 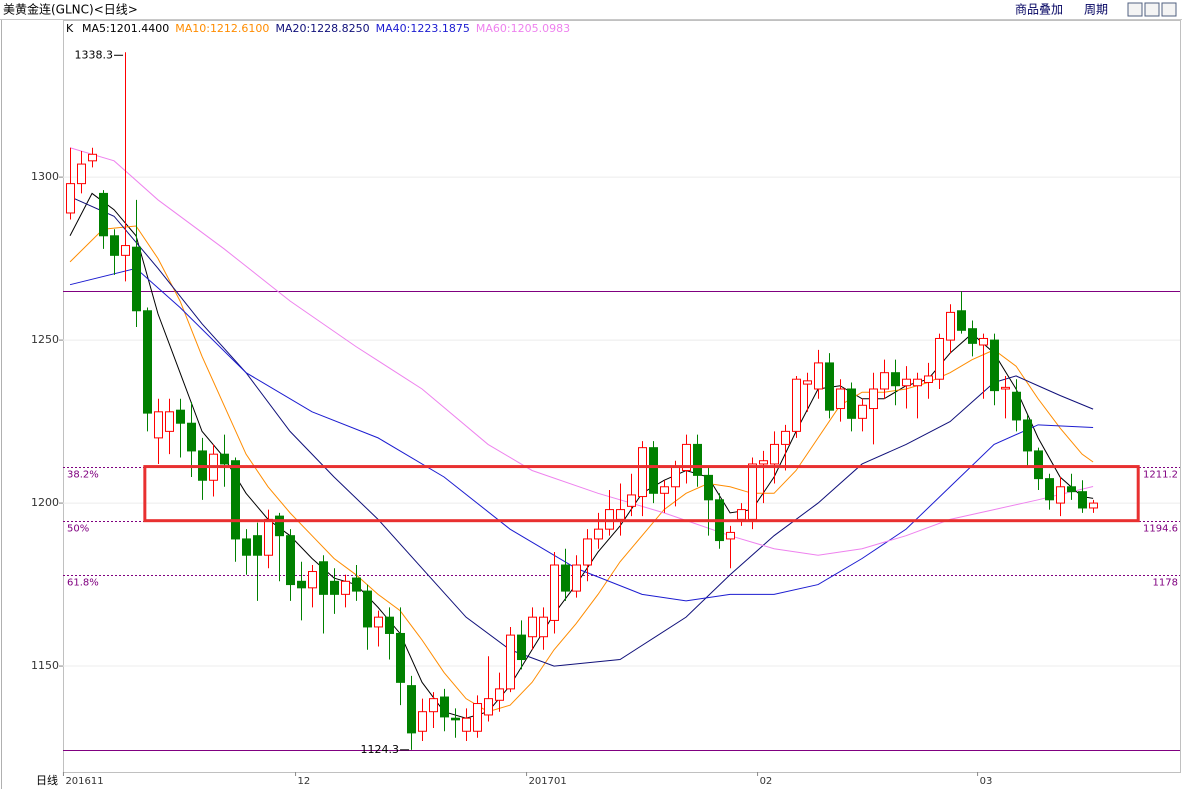 What do you see at coordinates (1165, 583) in the screenshot?
I see `level-value: 1178` at bounding box center [1165, 583].